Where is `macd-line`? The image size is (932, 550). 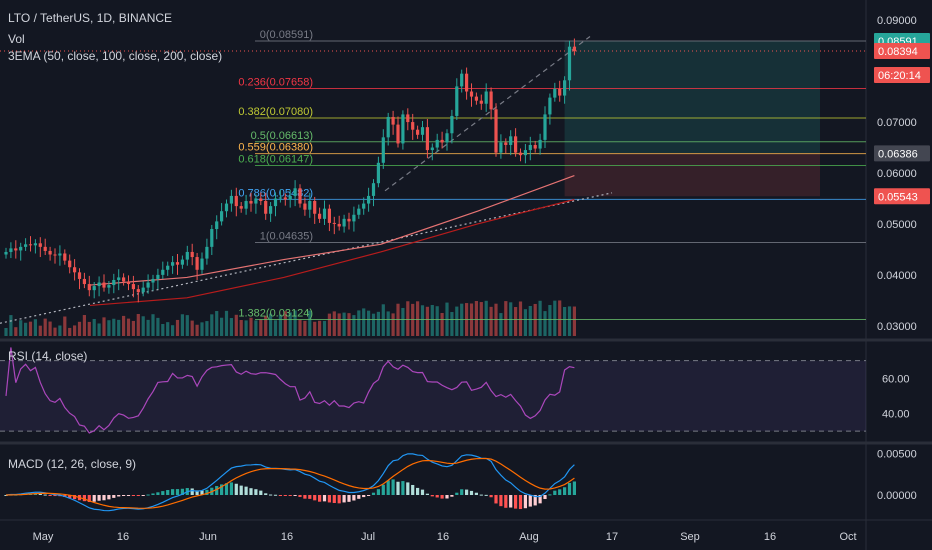 macd-line is located at coordinates (290, 482).